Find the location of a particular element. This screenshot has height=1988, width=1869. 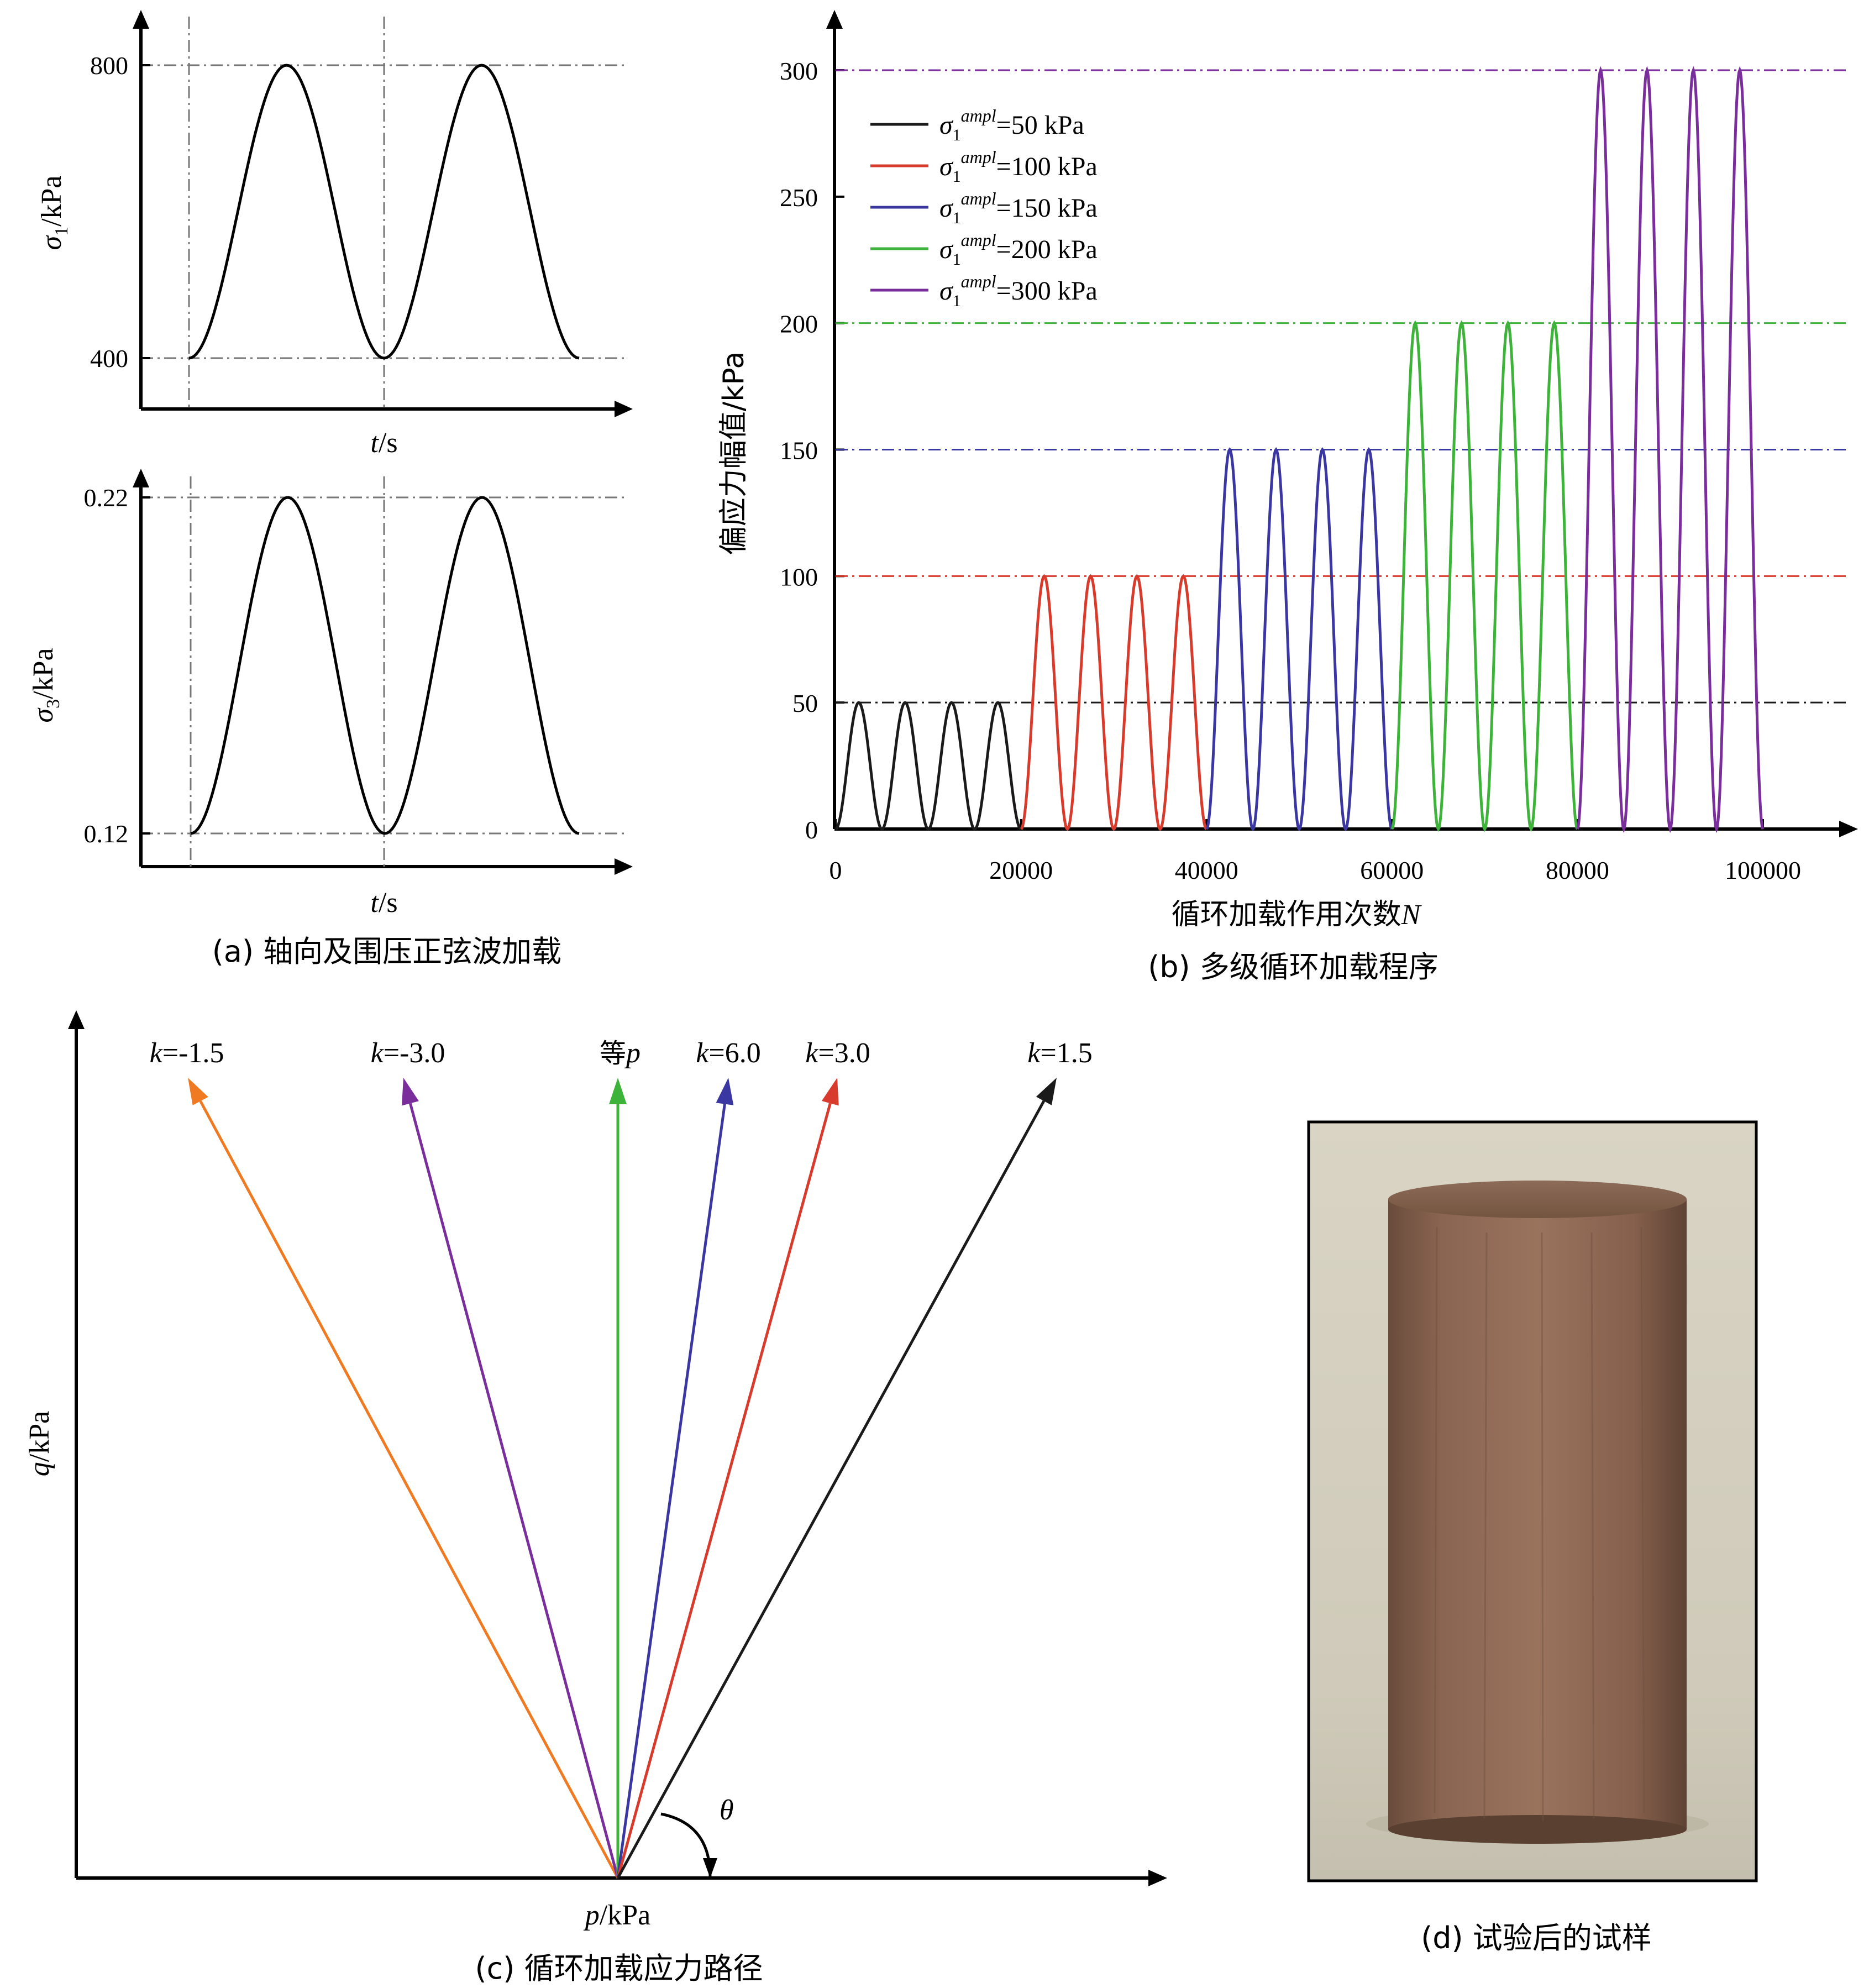

a-bot-x-label: t/s is located at coordinates (384, 903).